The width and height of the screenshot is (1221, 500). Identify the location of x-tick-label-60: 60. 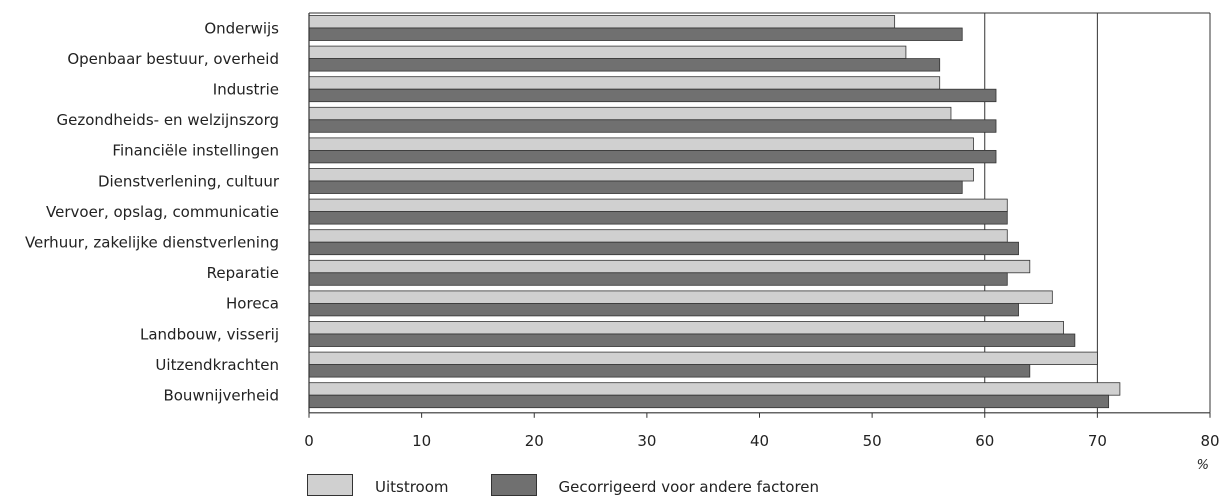
(984, 441).